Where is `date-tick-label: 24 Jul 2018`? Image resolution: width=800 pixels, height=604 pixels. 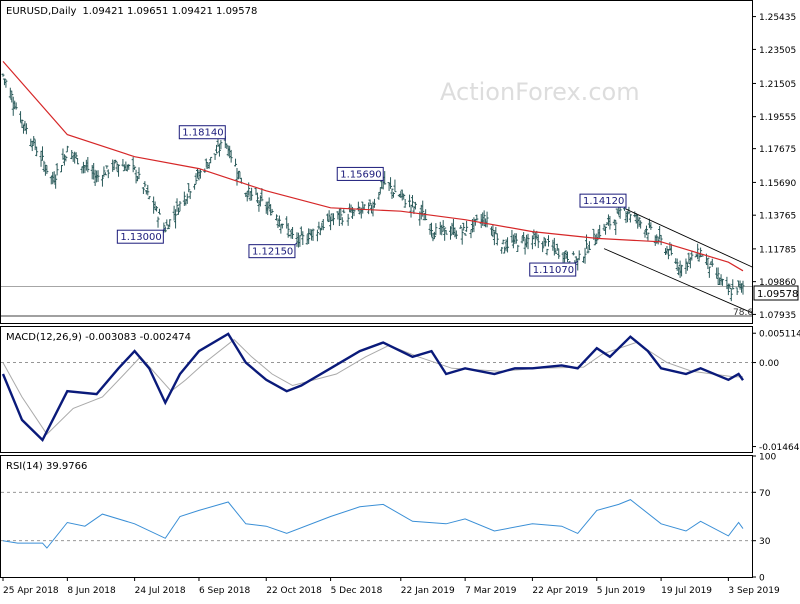 date-tick-label: 24 Jul 2018 is located at coordinates (160, 591).